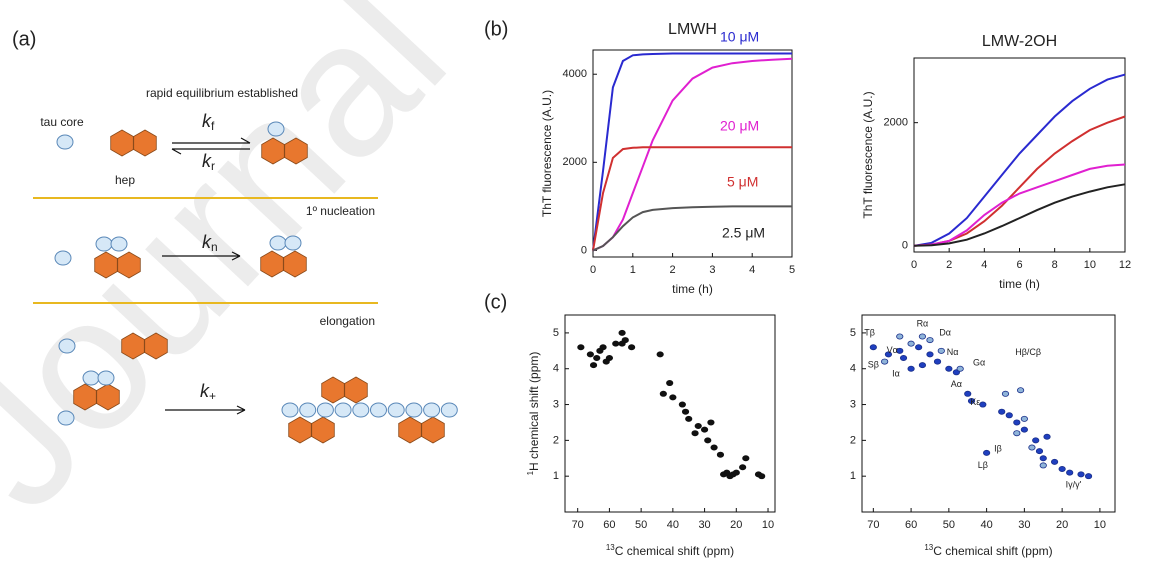  What do you see at coordinates (853, 476) in the screenshot?
I see `y-tick-label: 1` at bounding box center [853, 476].